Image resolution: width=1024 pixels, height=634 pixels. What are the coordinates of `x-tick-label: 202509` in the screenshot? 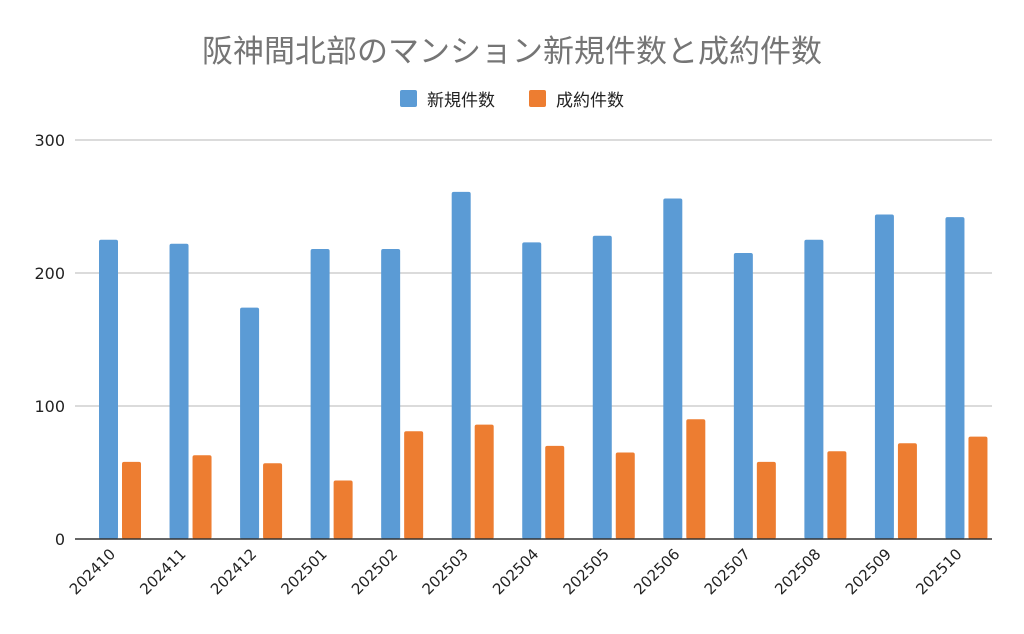 It's located at (868, 571).